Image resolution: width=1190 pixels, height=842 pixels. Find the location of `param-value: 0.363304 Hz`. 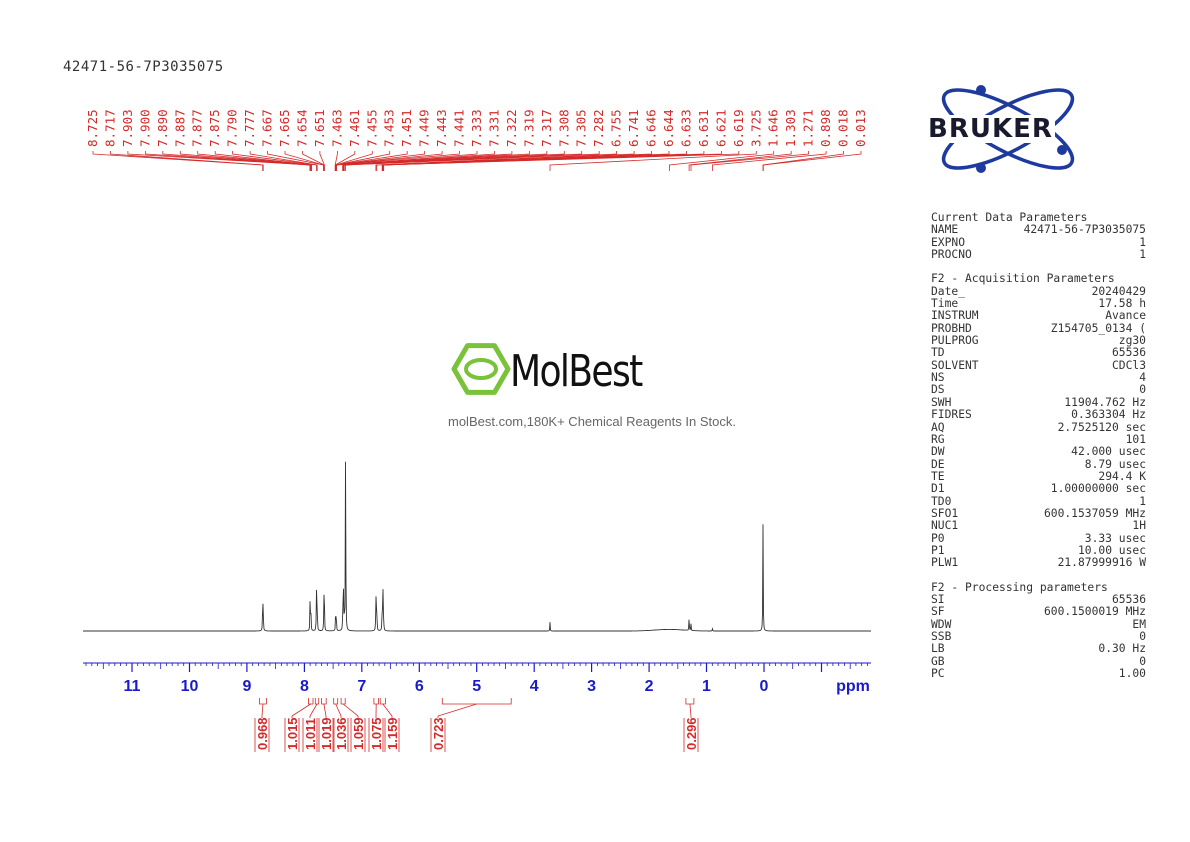

param-value: 0.363304 Hz is located at coordinates (1108, 415).